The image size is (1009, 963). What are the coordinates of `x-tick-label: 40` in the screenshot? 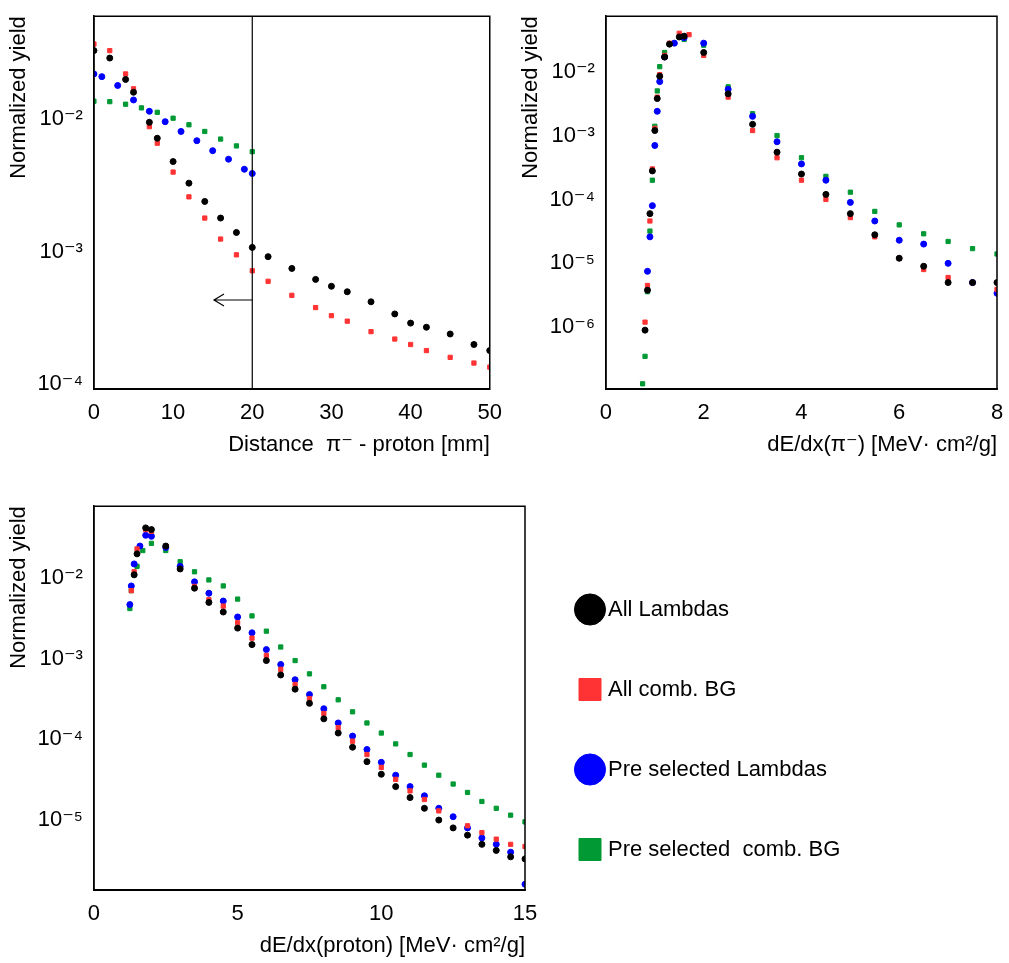 It's located at (410, 412).